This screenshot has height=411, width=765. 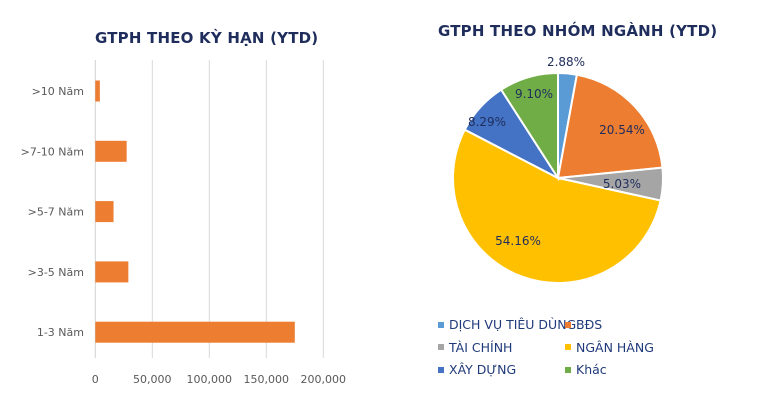 I want to click on legend-item: NGÂN HÀNG, so click(x=609, y=347).